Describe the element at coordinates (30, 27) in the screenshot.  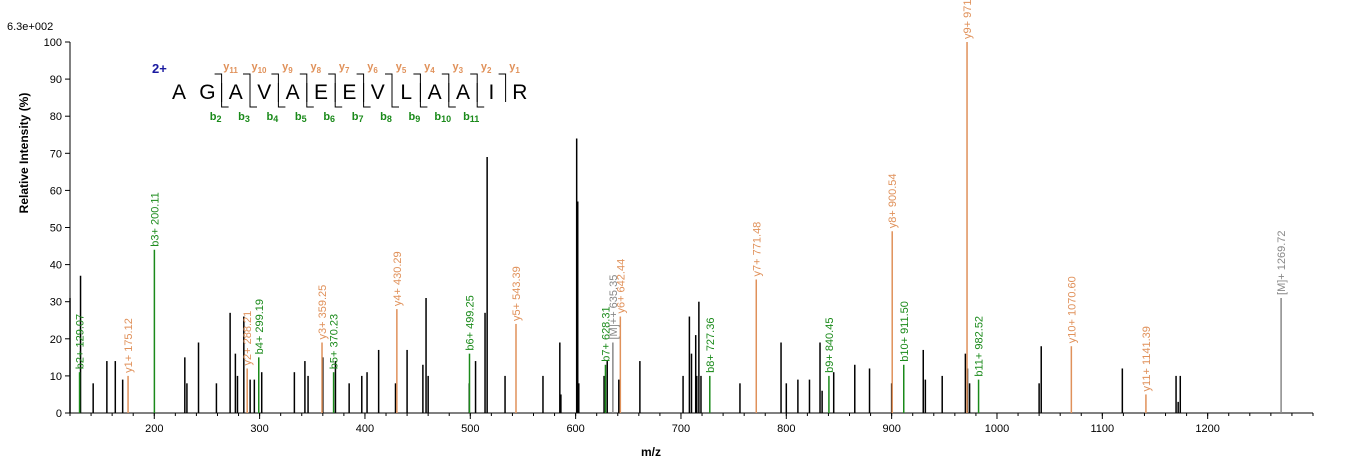
I see `intensity-scale-label: 6.3e+002` at that location.